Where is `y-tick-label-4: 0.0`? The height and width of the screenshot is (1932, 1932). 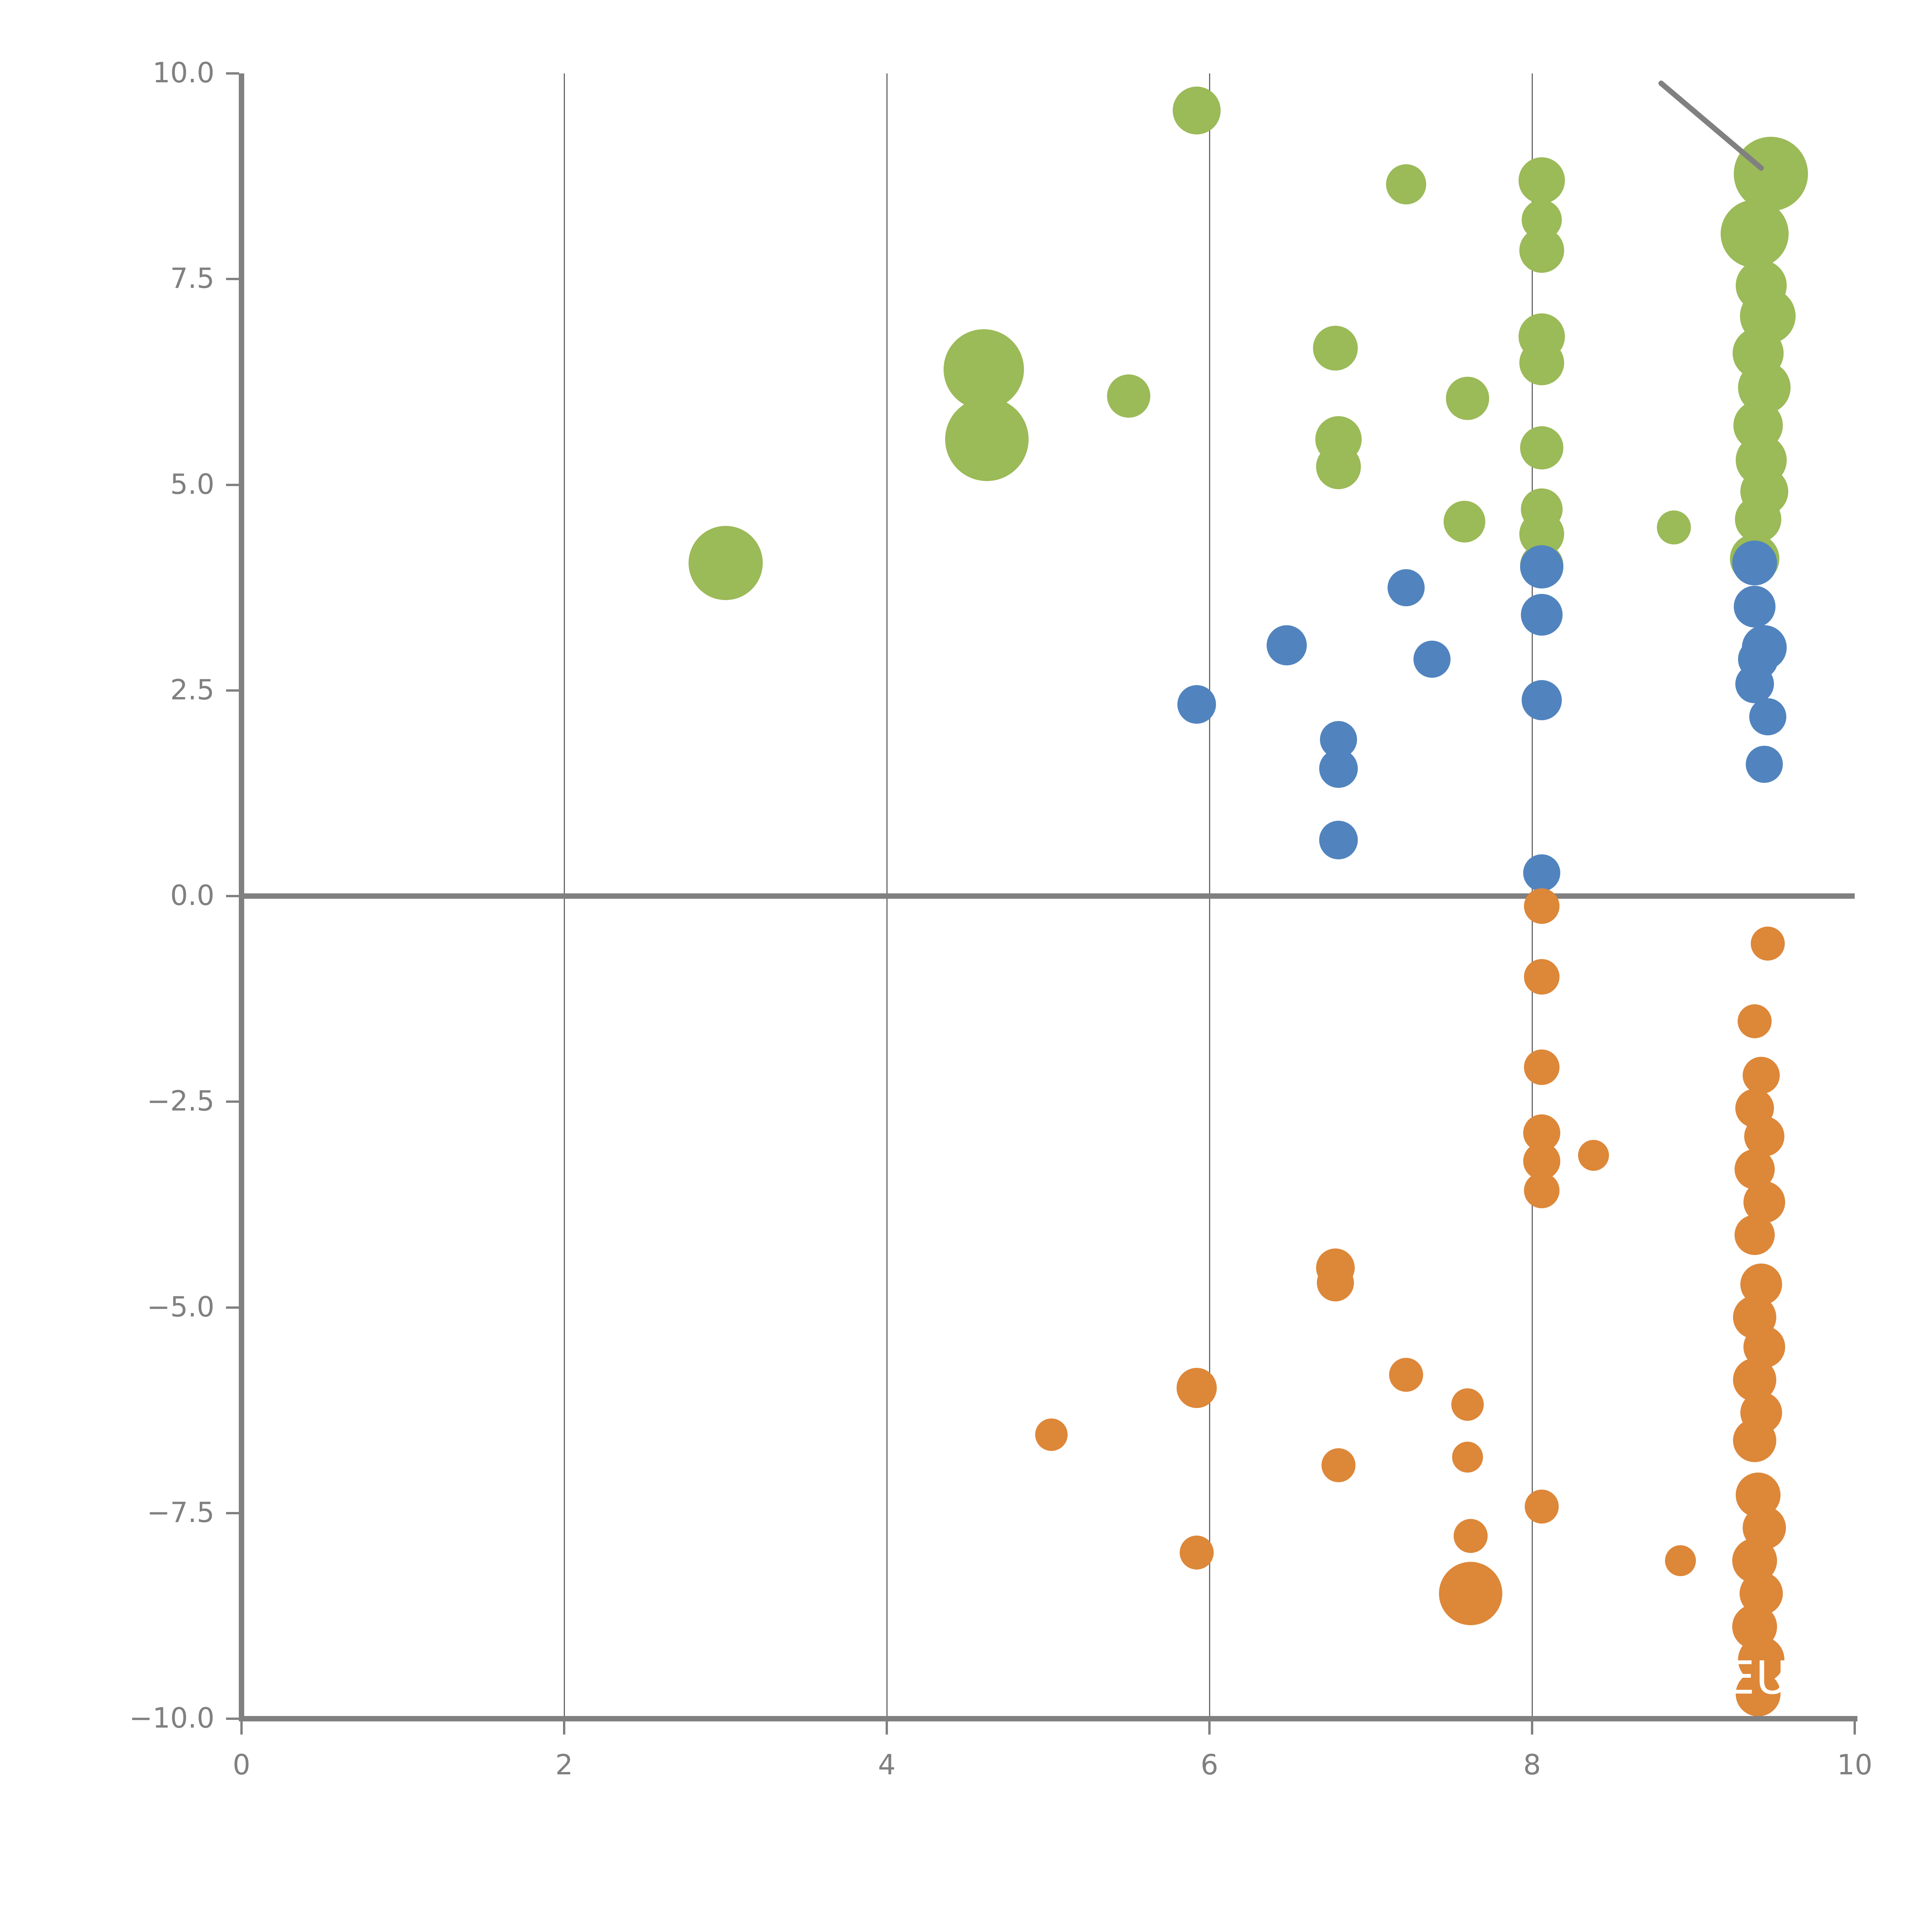 y-tick-label-4: 0.0 is located at coordinates (192, 896).